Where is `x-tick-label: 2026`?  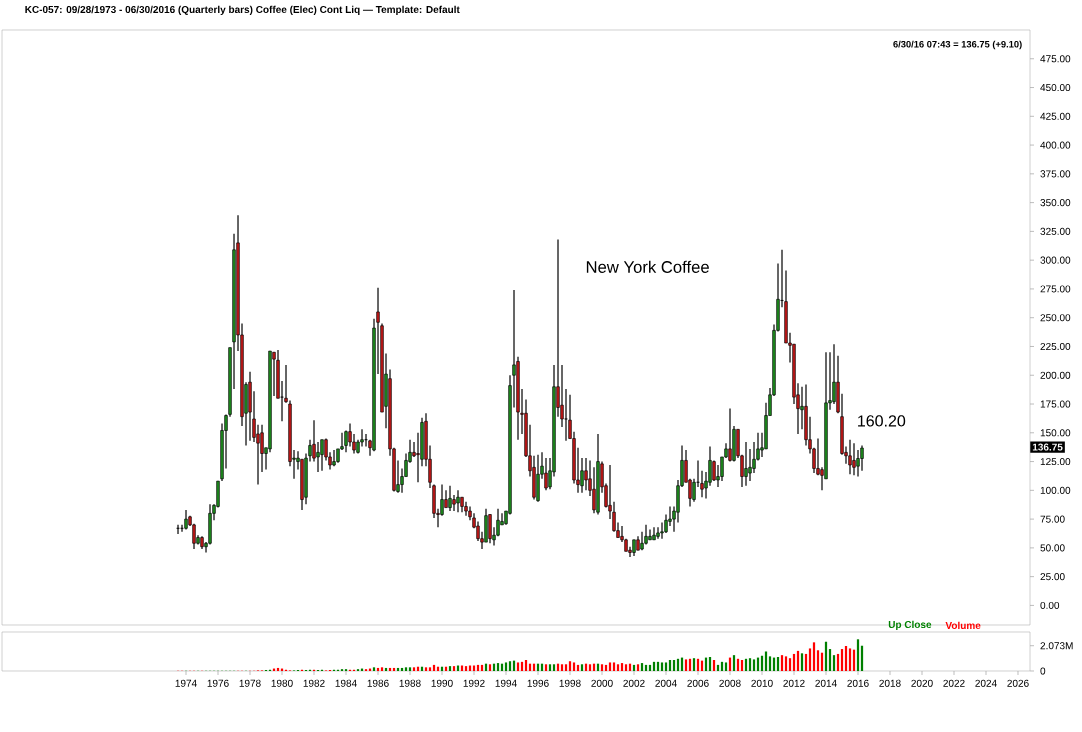 x-tick-label: 2026 is located at coordinates (1018, 683).